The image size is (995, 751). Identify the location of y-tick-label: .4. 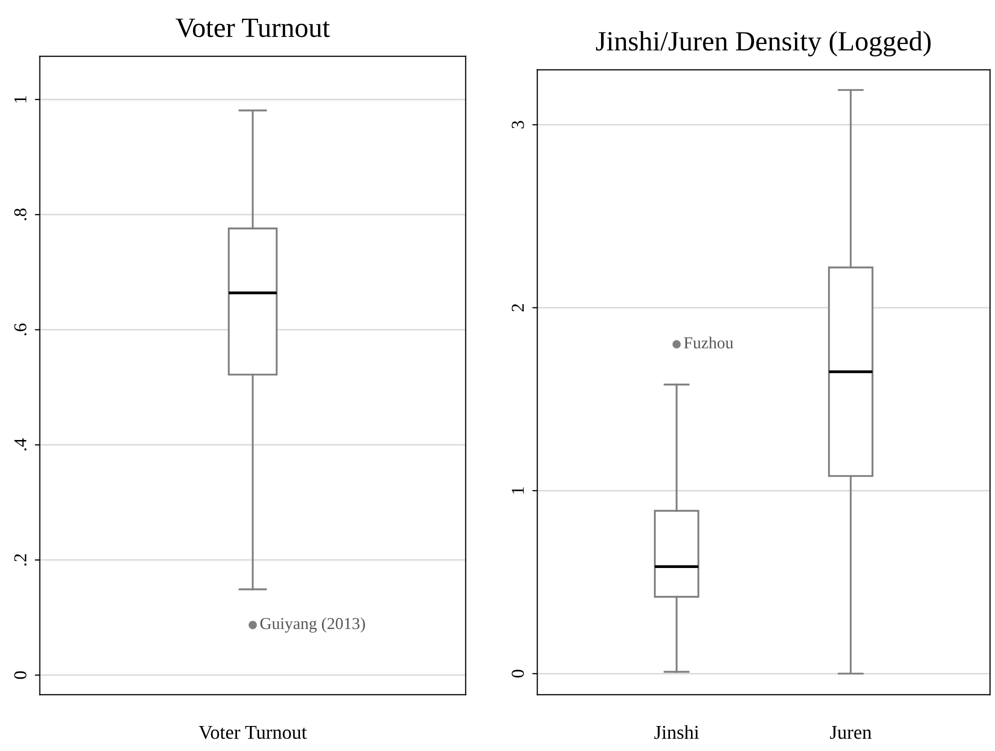
(20, 444).